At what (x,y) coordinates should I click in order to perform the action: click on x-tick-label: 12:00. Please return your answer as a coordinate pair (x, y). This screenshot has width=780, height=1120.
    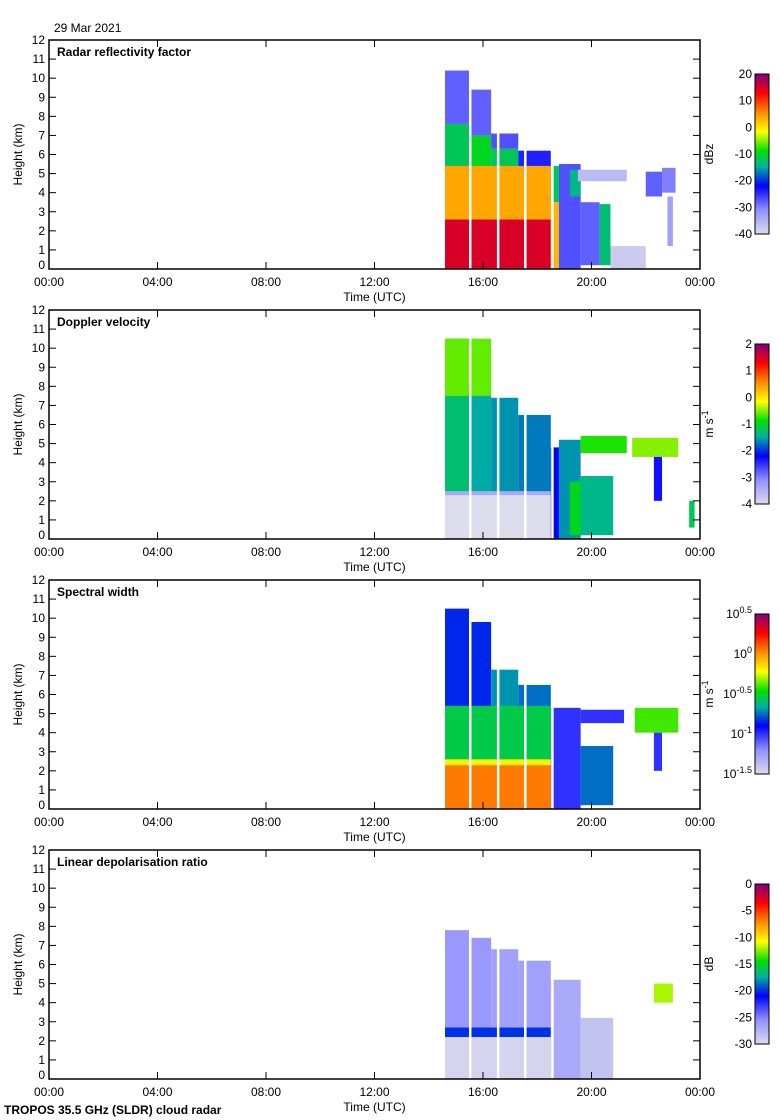
    Looking at the image, I should click on (374, 552).